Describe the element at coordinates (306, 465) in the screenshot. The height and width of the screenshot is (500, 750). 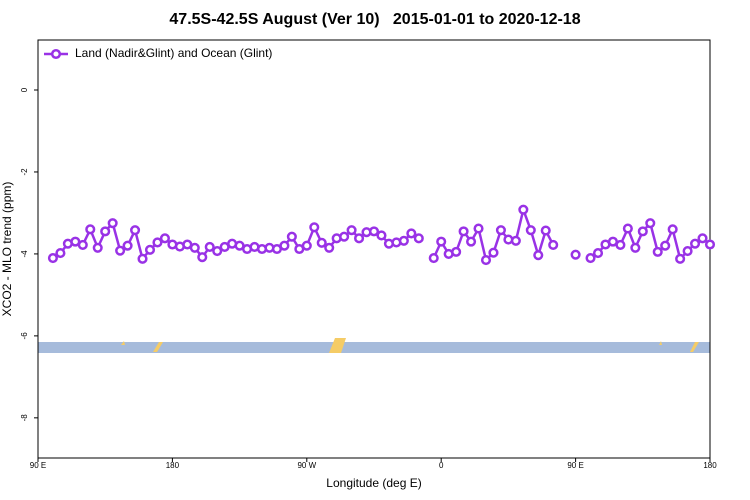
I see `x-tick-label: 90 W` at that location.